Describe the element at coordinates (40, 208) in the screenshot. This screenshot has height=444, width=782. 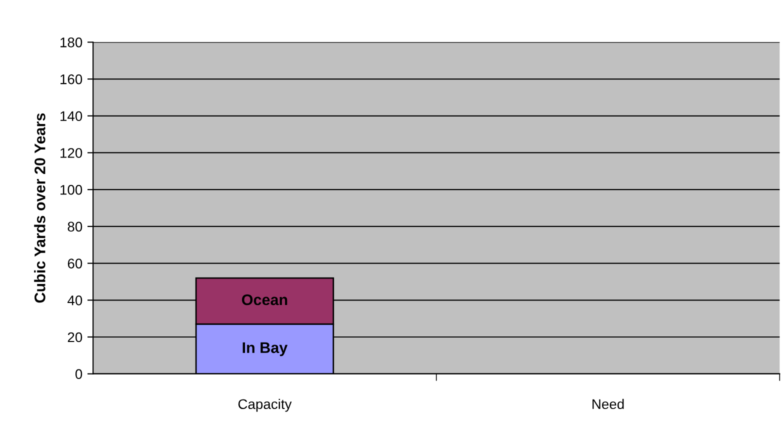
I see `y-axis-title: Cubic Yards over 20 Years` at that location.